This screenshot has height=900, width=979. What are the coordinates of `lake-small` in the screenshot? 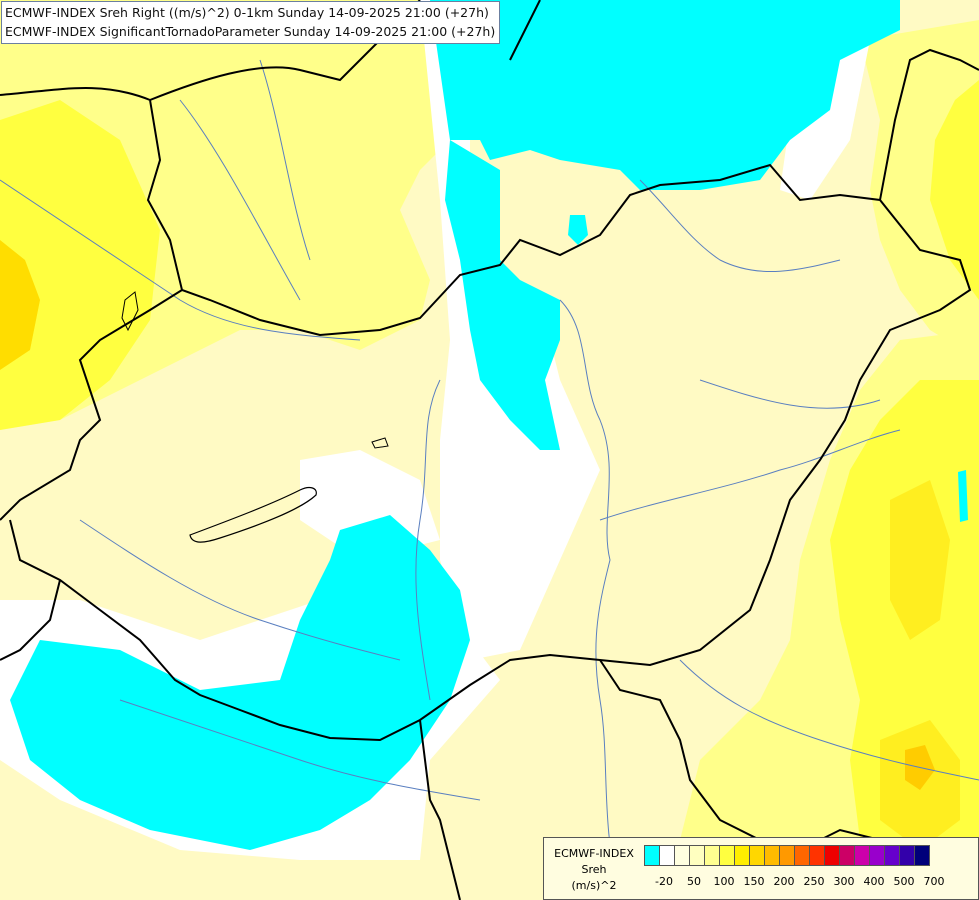 It's located at (380, 443).